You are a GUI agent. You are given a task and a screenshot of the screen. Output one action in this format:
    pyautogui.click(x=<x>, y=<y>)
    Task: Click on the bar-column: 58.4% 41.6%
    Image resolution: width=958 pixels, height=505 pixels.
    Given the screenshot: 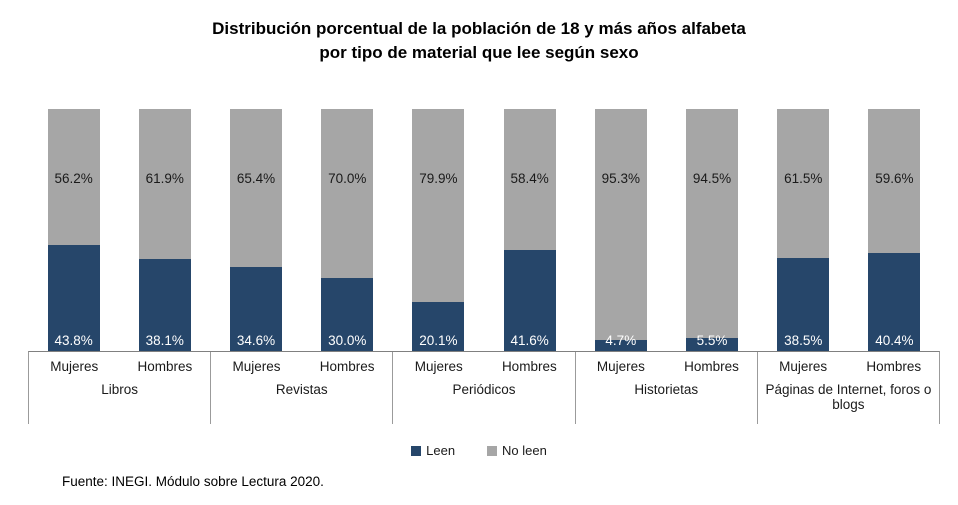 What is the action you would take?
    pyautogui.click(x=529, y=230)
    